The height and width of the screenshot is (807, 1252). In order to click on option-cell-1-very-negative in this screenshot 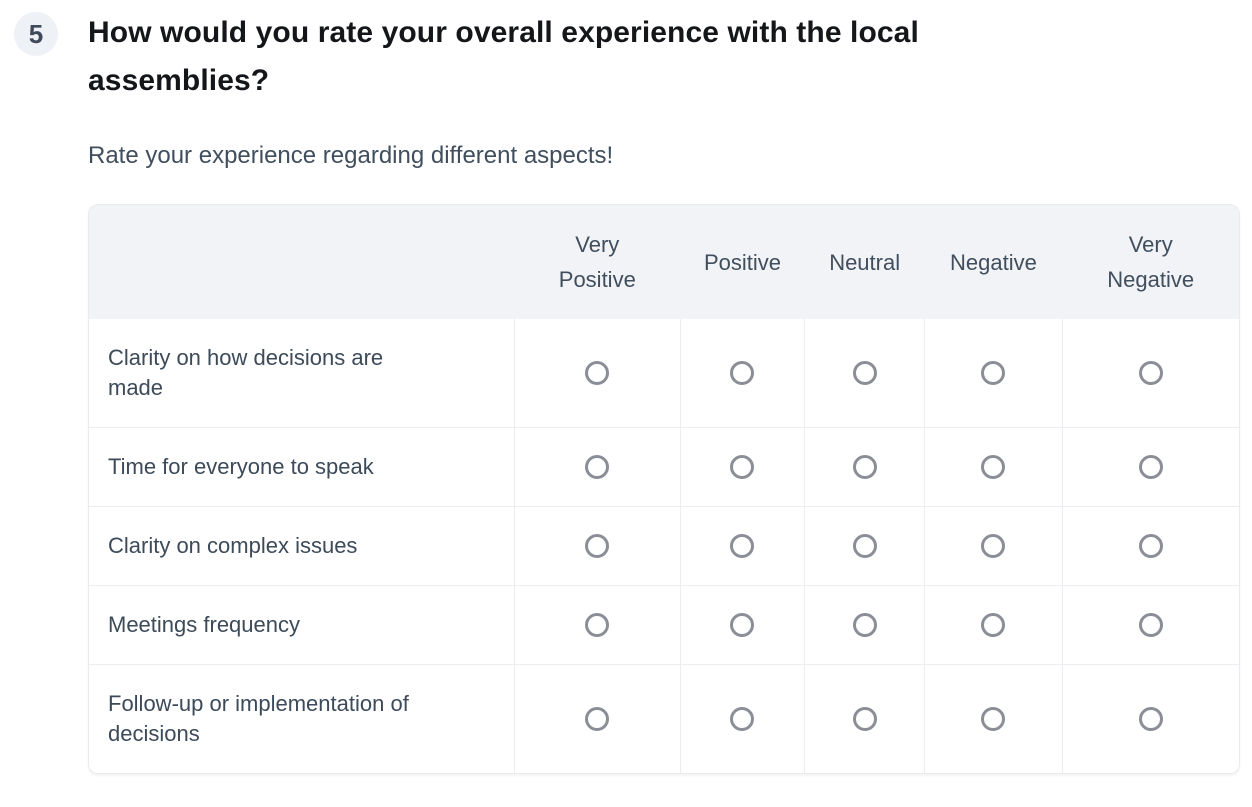, I will do `click(1150, 373)`.